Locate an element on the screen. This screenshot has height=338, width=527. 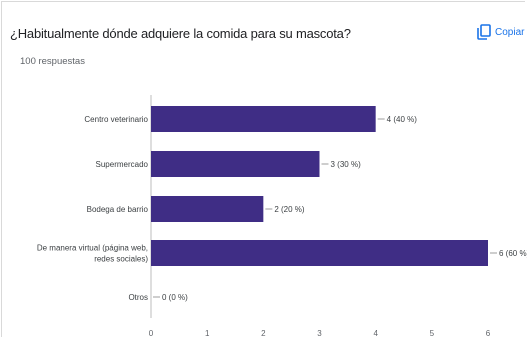
x-tick-label: 2 is located at coordinates (263, 333).